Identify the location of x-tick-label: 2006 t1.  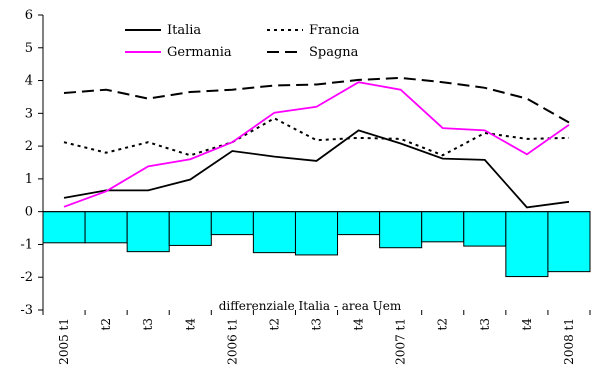
(232, 341).